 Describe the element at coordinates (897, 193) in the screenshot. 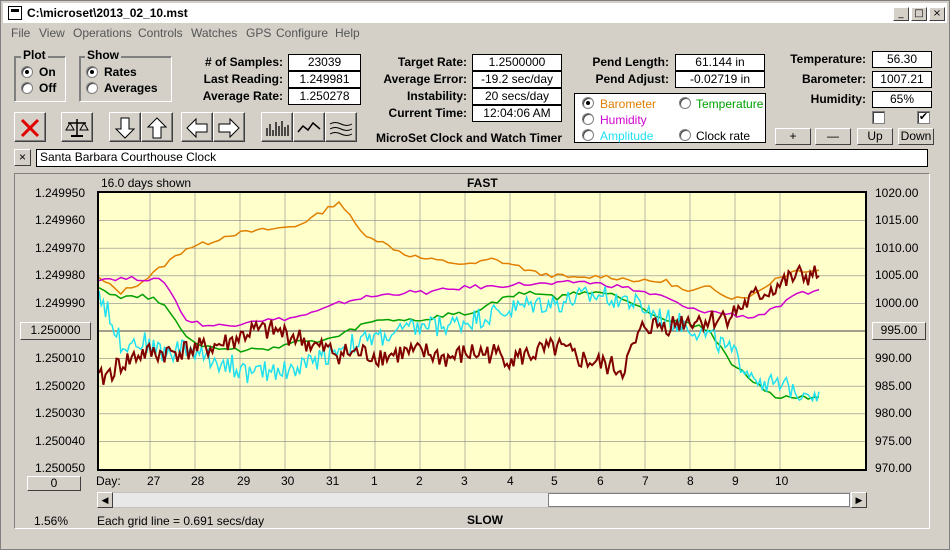

I see `right-tick: 1020.00` at that location.